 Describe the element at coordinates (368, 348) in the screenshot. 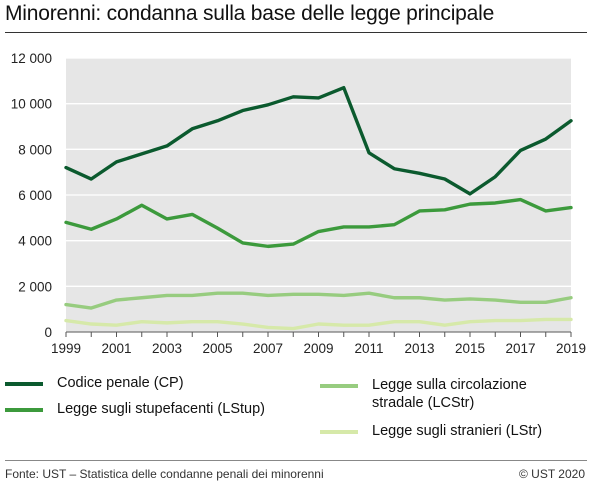

I see `x-tick-label: 2011` at that location.